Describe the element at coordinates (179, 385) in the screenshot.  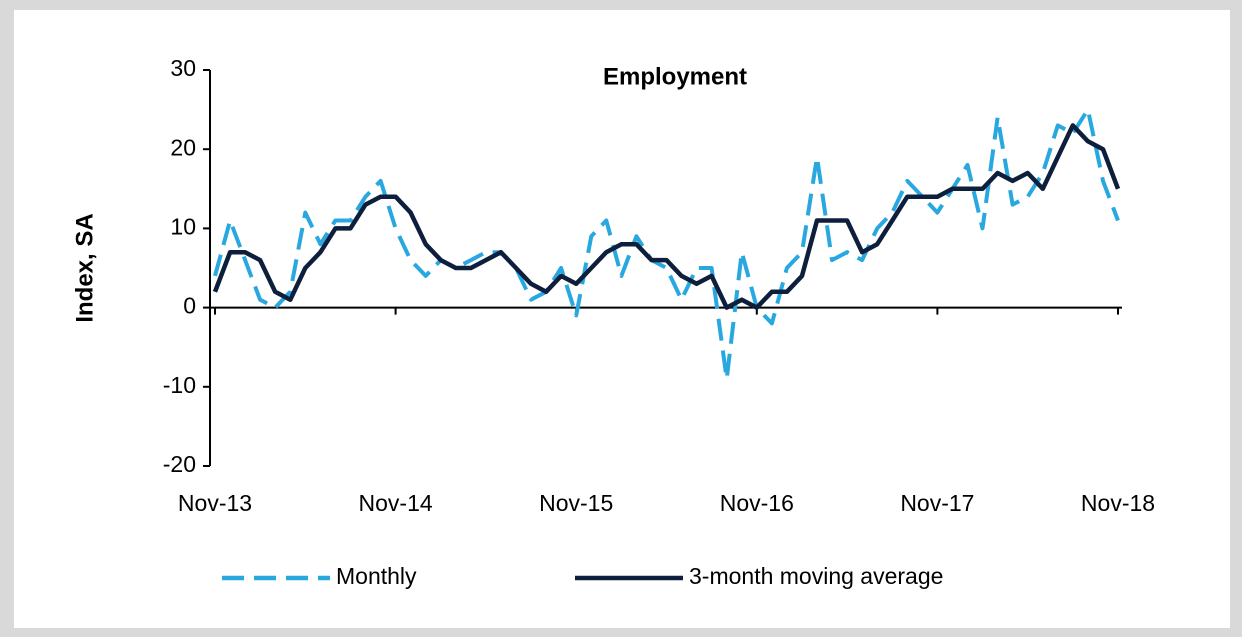
I see `y-tick-label: -10` at that location.